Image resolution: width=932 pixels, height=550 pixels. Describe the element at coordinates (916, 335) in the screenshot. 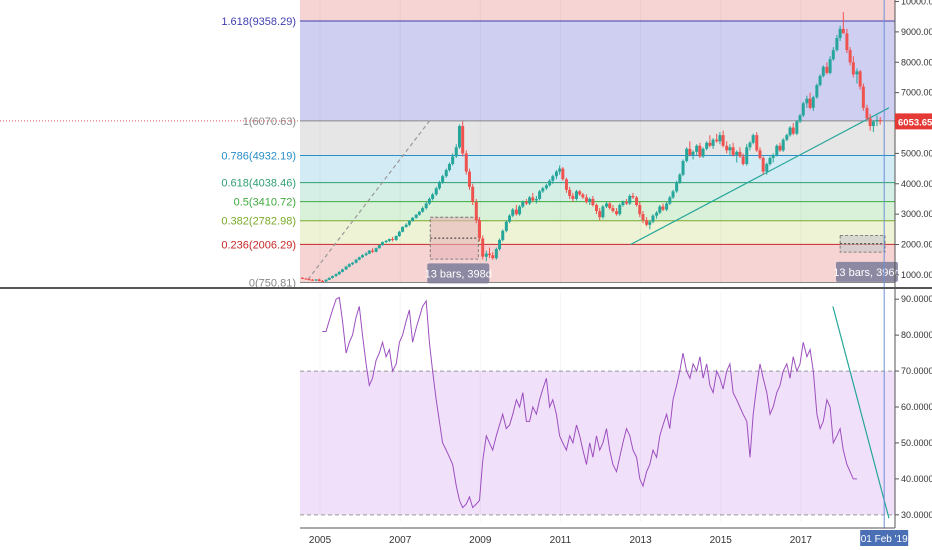

I see `y-tick-label: 80.0000` at that location.